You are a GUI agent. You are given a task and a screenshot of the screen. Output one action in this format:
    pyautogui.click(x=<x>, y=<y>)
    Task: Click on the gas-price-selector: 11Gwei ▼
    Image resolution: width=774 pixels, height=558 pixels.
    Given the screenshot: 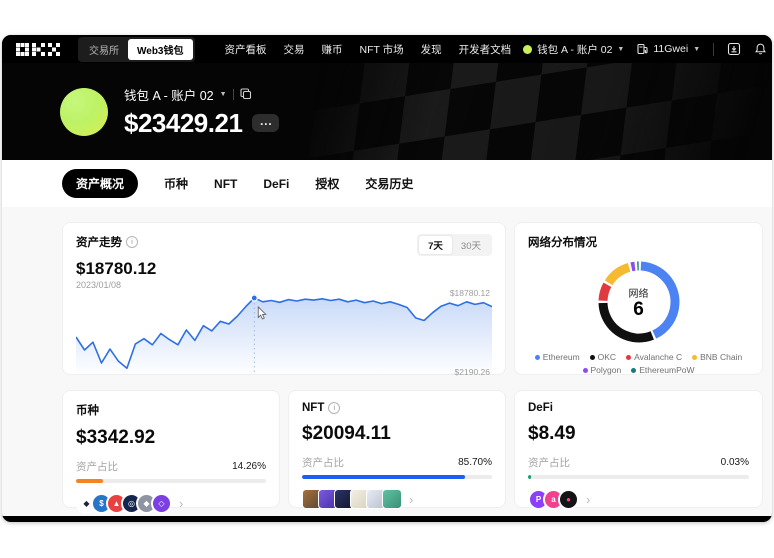 What is the action you would take?
    pyautogui.click(x=668, y=49)
    